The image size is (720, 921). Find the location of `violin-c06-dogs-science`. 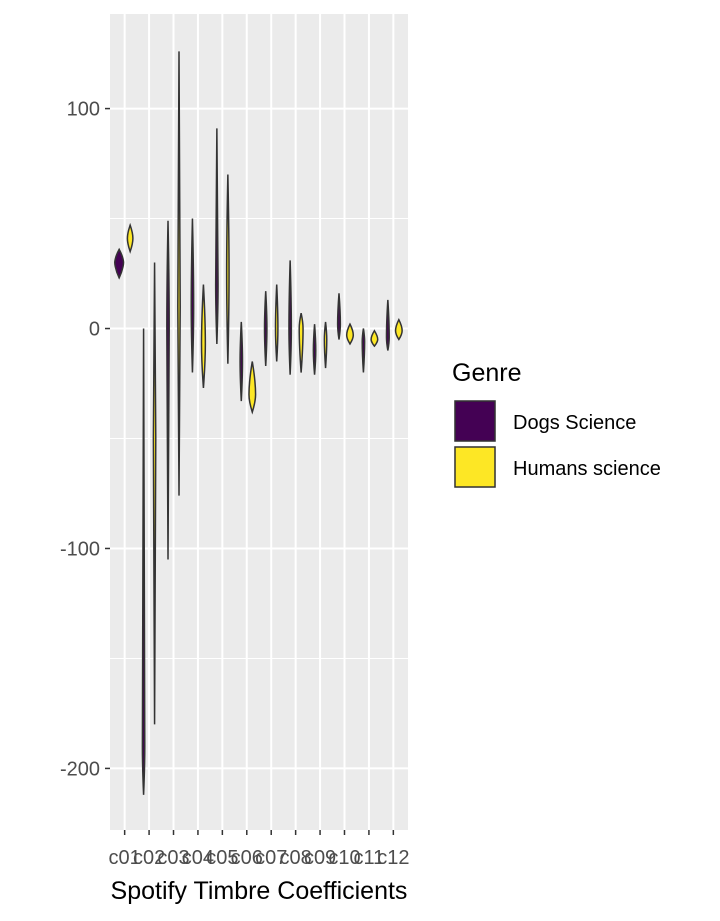

violin-c06-dogs-science is located at coordinates (241, 361).